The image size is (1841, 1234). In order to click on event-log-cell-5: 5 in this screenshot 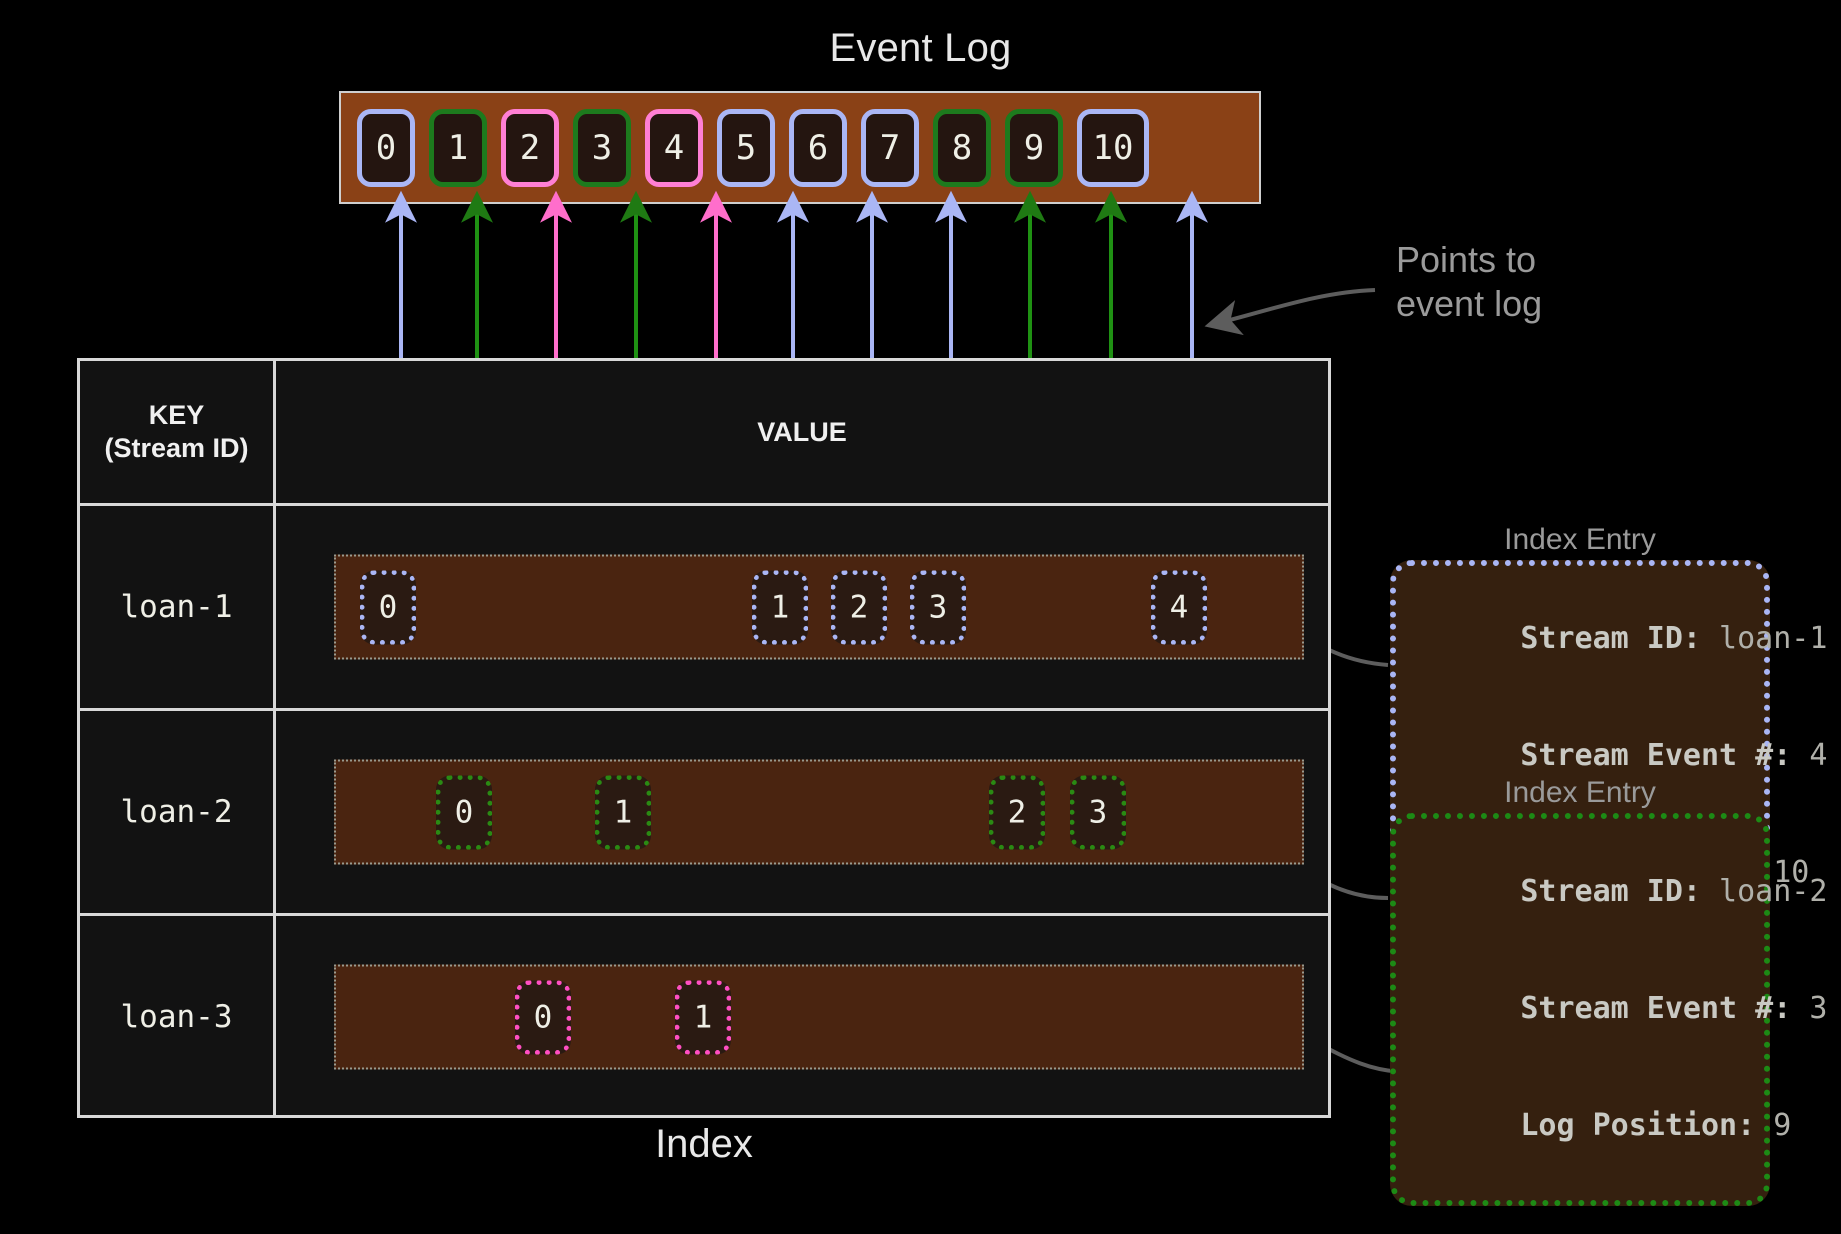, I will do `click(746, 147)`.